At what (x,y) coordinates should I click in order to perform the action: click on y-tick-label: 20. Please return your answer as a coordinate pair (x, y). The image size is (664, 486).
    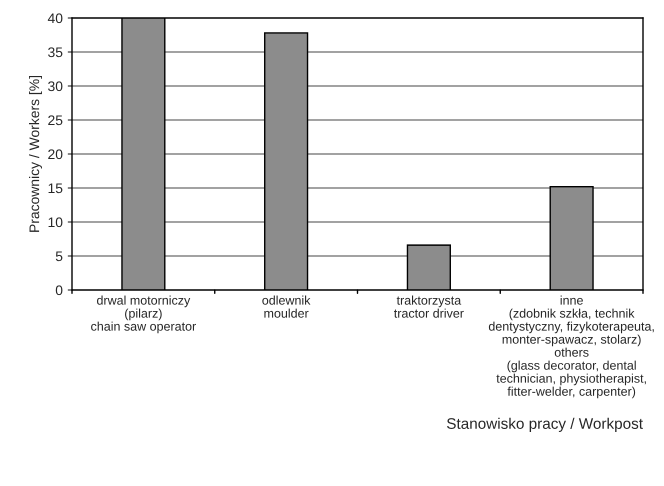
    Looking at the image, I should click on (55, 154).